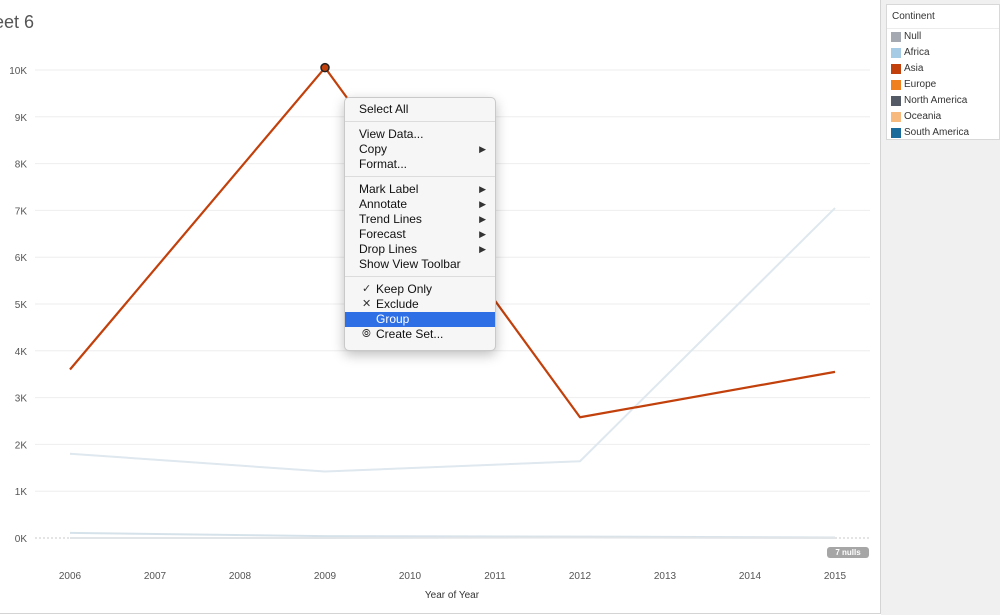  Describe the element at coordinates (155, 576) in the screenshot. I see `x-tick-label: 2007` at that location.